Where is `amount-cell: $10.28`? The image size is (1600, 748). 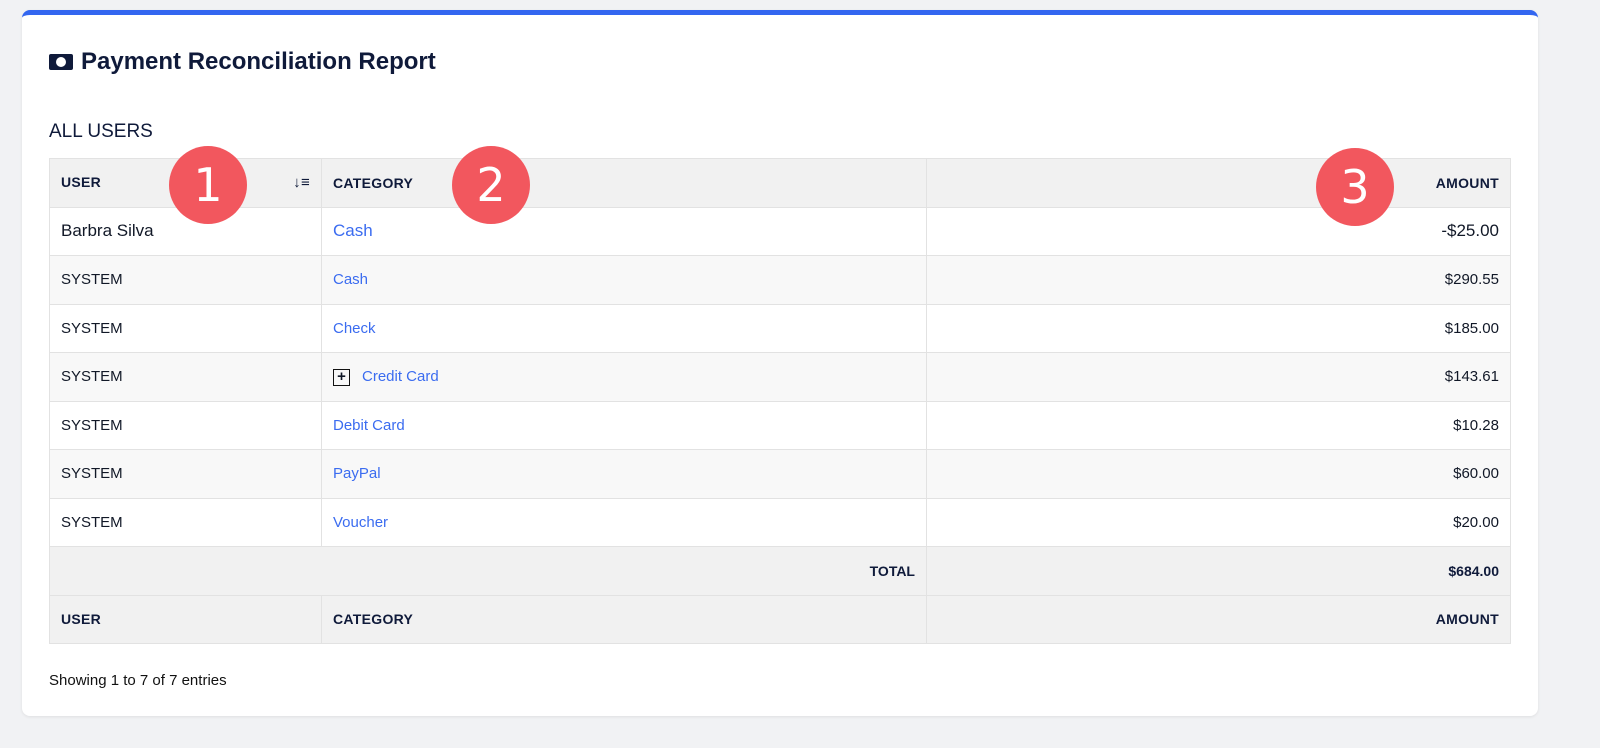
amount-cell: $10.28 is located at coordinates (1218, 425).